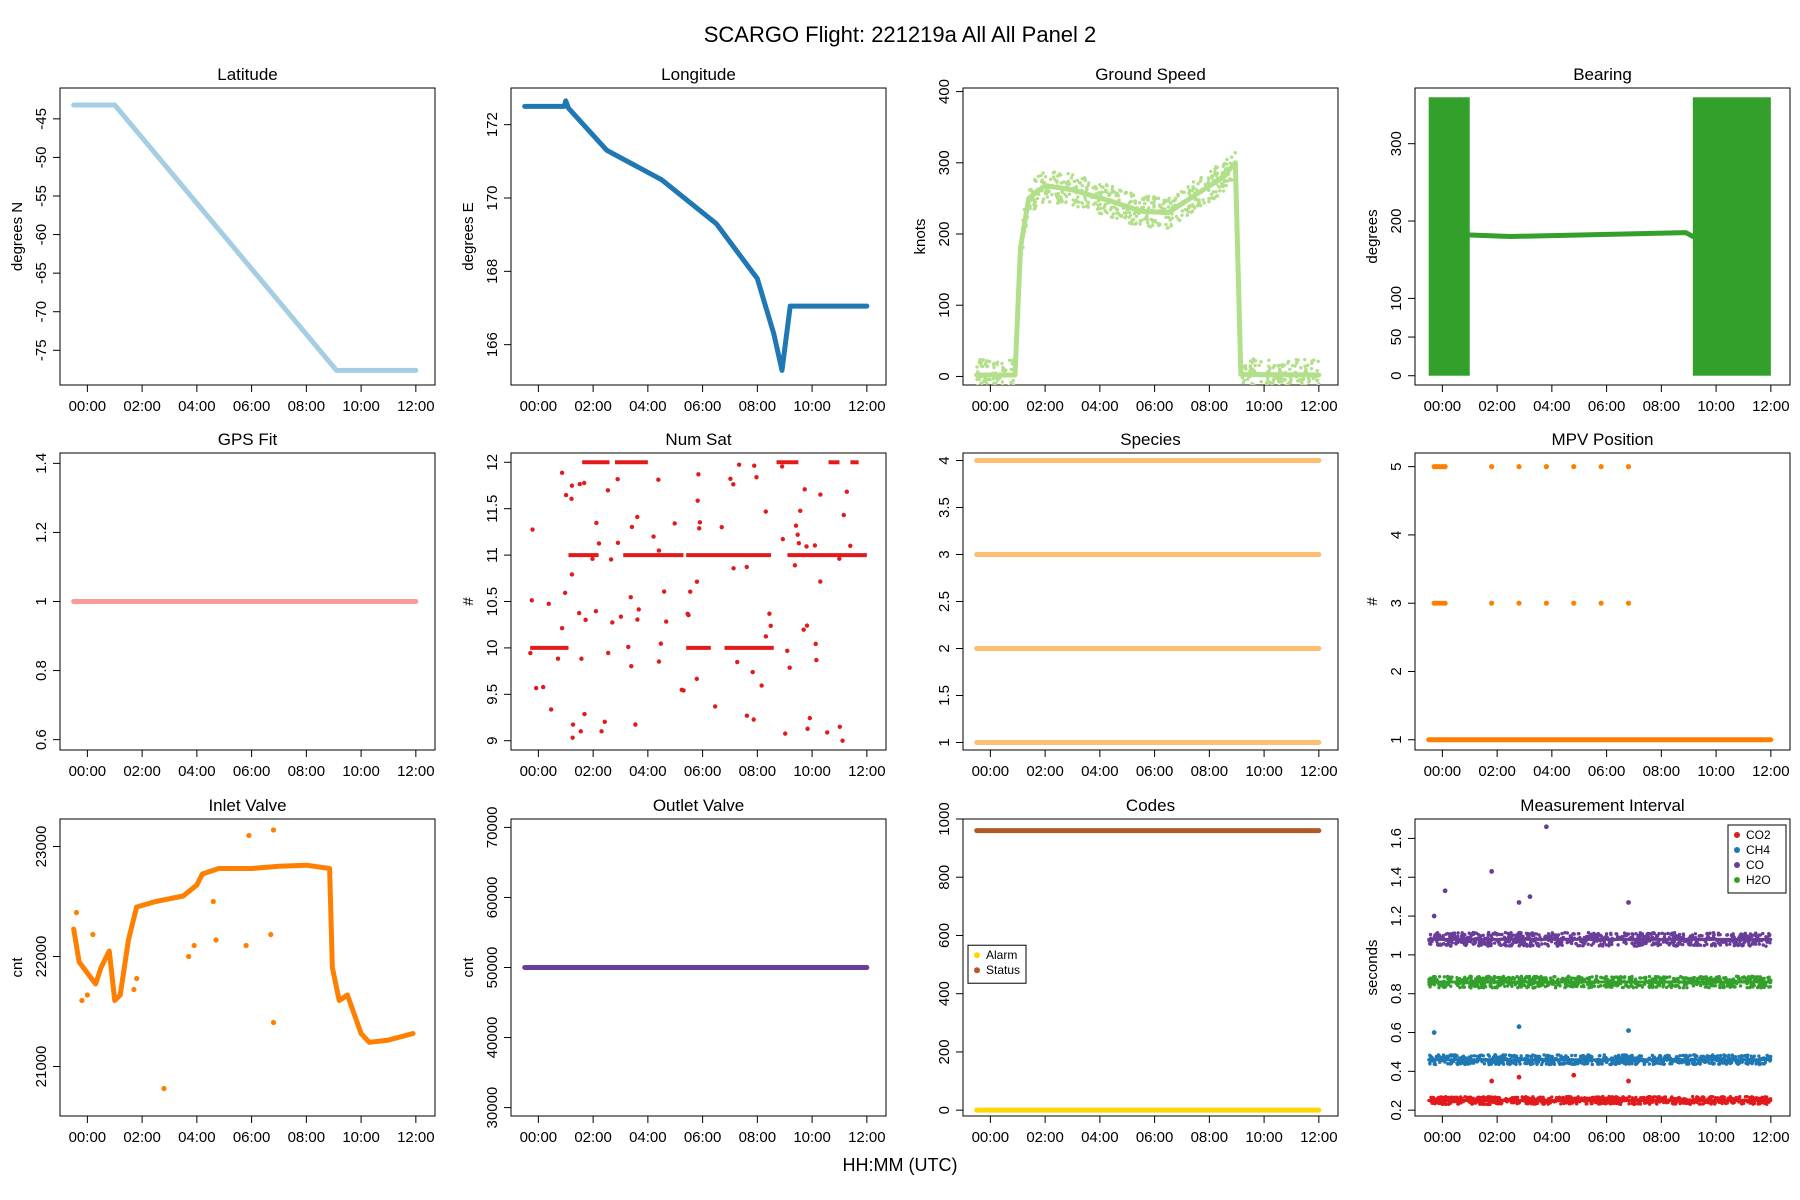  Describe the element at coordinates (41, 1067) in the screenshot. I see `y-tick-label: 21000` at that location.